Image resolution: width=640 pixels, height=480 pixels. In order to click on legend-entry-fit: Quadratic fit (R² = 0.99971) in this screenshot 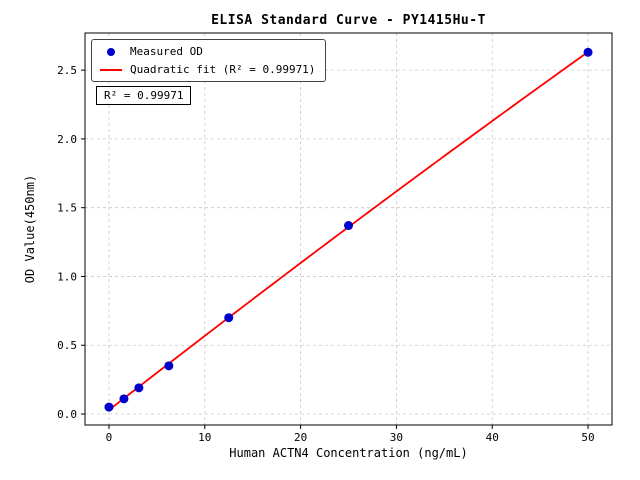, I will do `click(207, 69)`.